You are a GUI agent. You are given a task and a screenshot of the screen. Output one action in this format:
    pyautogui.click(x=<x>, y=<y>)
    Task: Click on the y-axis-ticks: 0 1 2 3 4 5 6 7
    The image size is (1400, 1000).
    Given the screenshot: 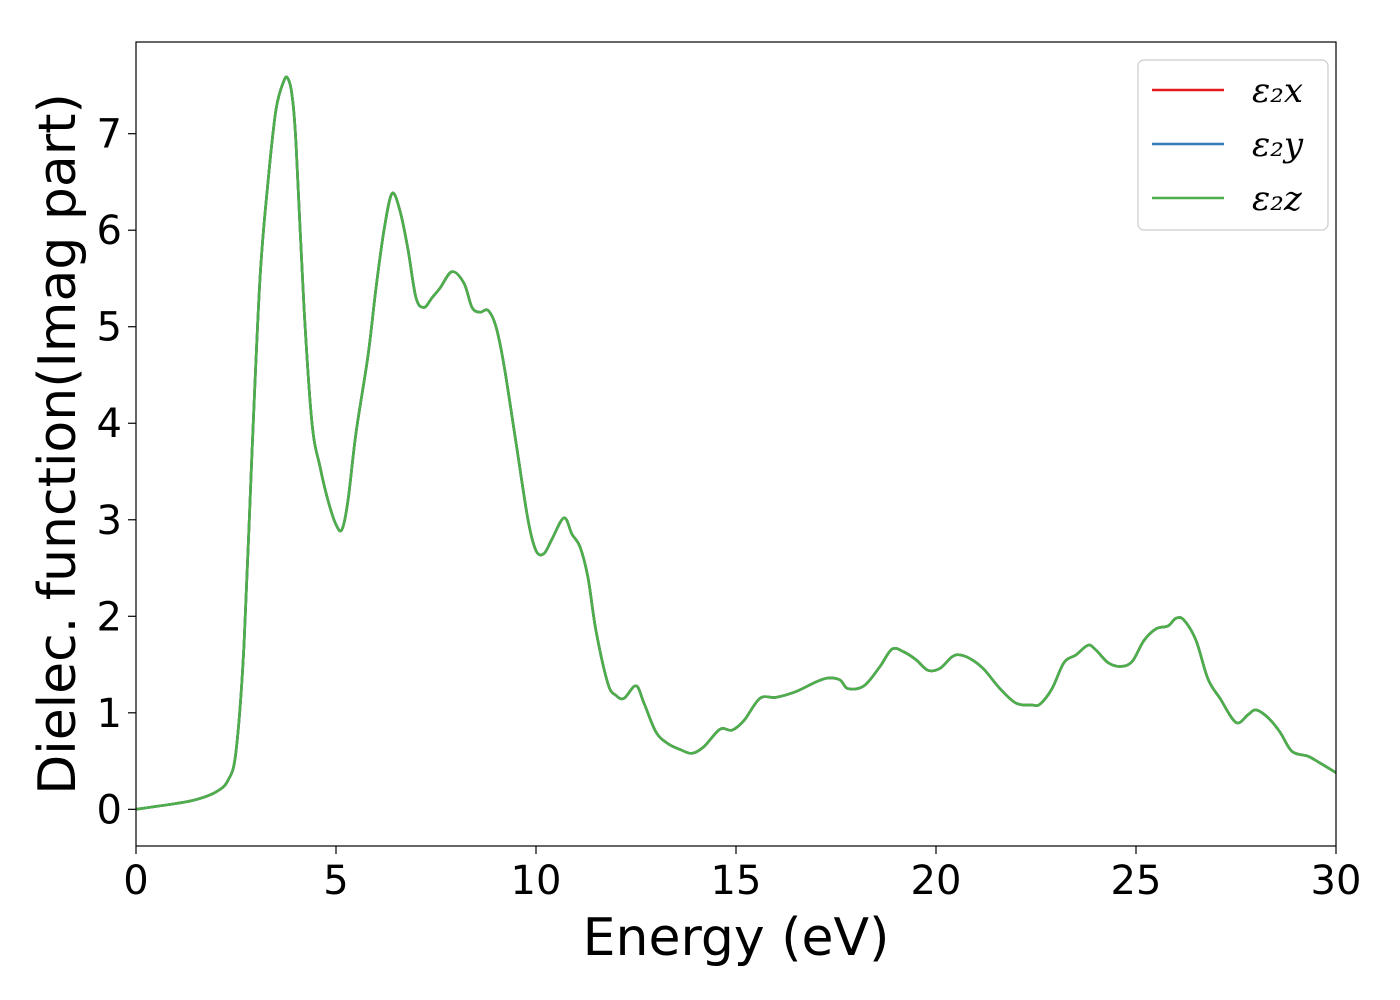 What is the action you would take?
    pyautogui.click(x=116, y=472)
    